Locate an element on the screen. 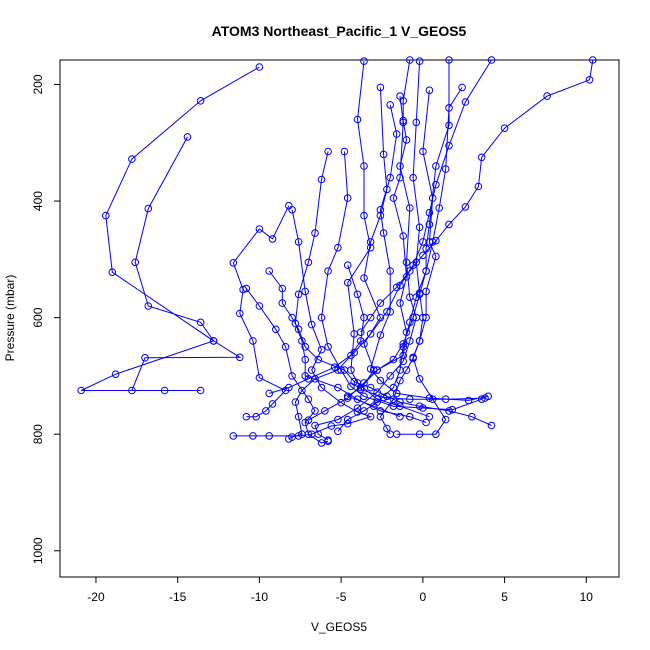  x-axis: -20 -15 -10 -5 0 5 10 is located at coordinates (340, 590).